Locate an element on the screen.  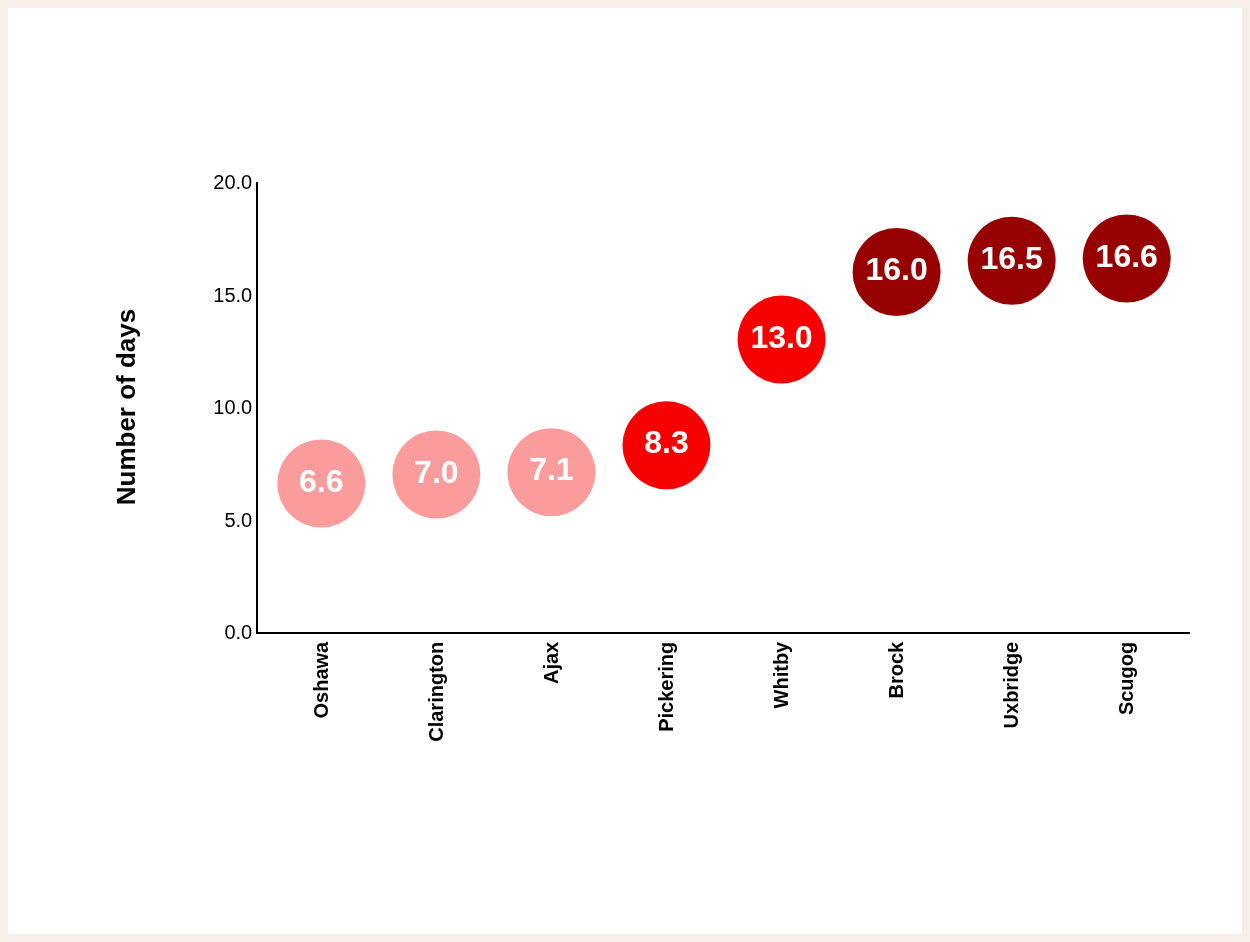
data-label: 16.6 is located at coordinates (1126, 255).